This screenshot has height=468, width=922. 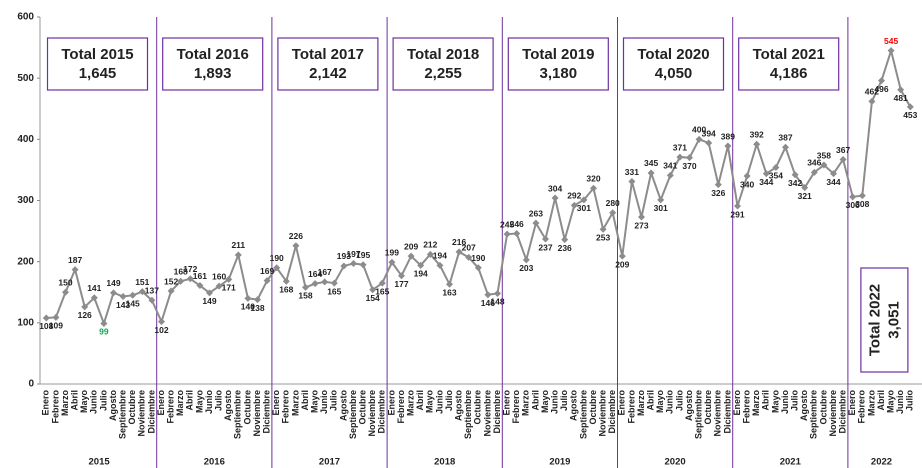 I want to click on value-label: 545, so click(x=891, y=41).